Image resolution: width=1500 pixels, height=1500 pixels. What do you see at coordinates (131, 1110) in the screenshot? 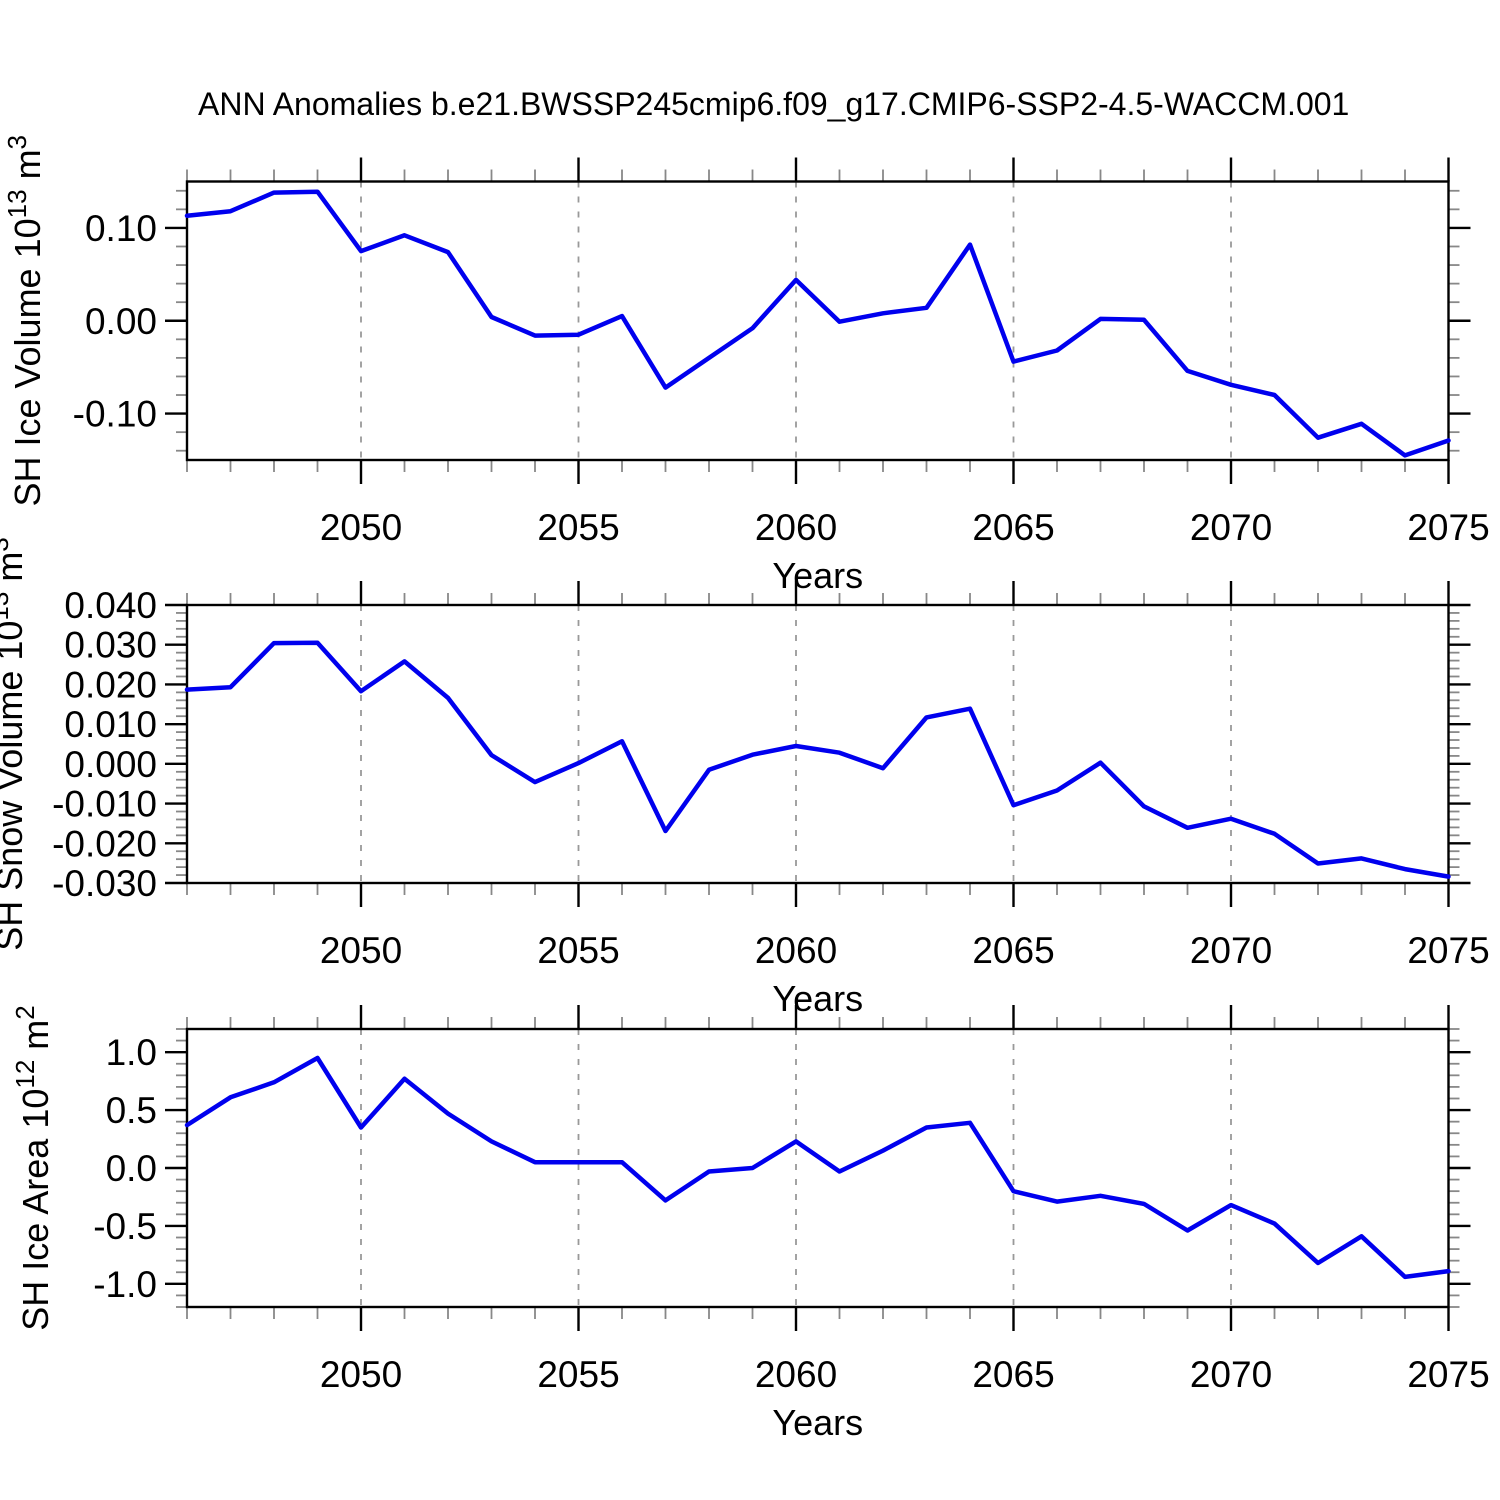
I see `panel-3-y-tick-label: 0.5` at bounding box center [131, 1110].